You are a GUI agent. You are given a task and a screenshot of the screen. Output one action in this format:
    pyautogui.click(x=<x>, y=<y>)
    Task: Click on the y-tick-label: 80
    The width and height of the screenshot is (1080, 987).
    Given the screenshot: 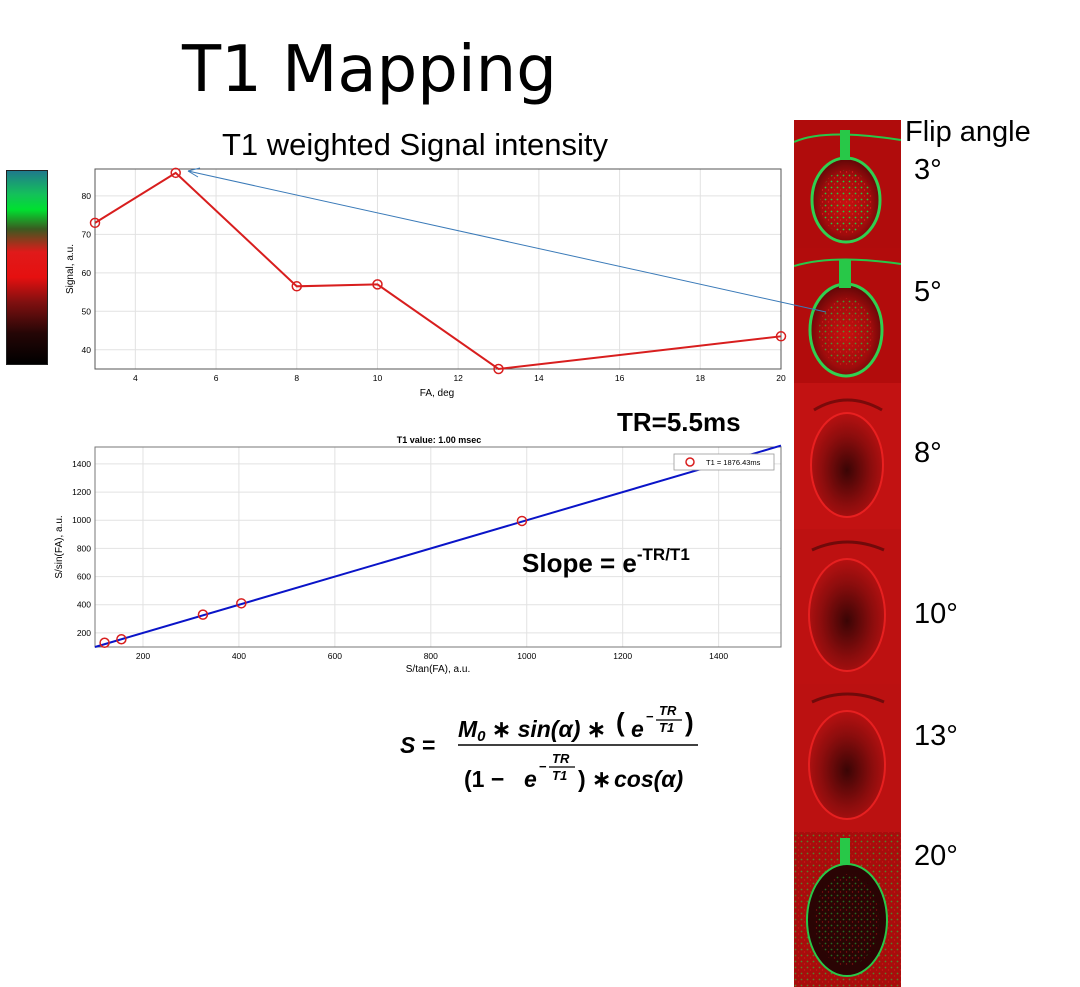 What is the action you would take?
    pyautogui.click(x=87, y=196)
    